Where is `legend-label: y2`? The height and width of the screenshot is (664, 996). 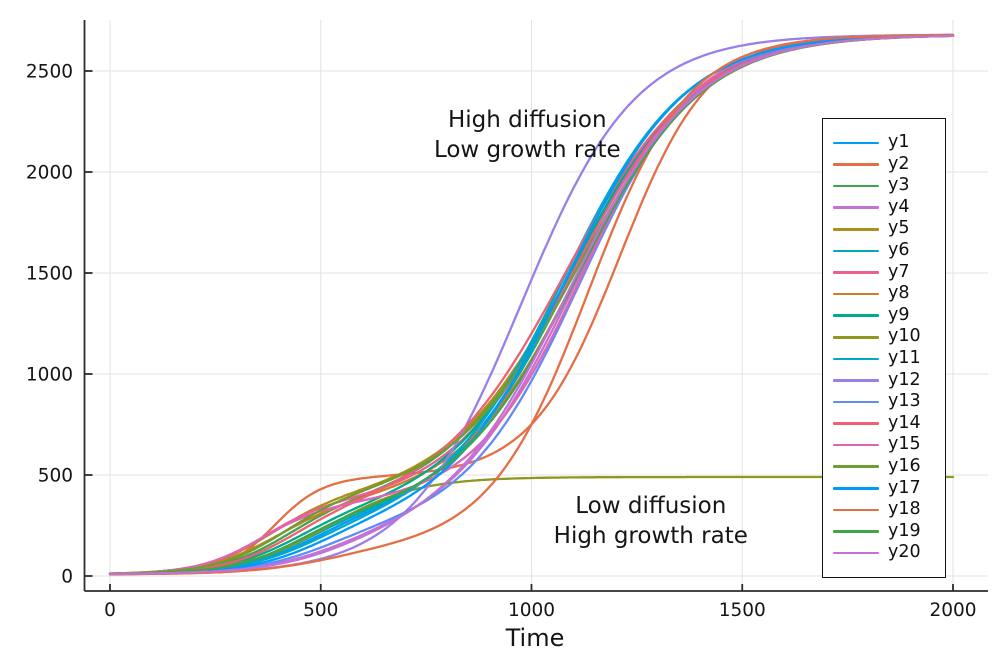
legend-label: y2 is located at coordinates (899, 163).